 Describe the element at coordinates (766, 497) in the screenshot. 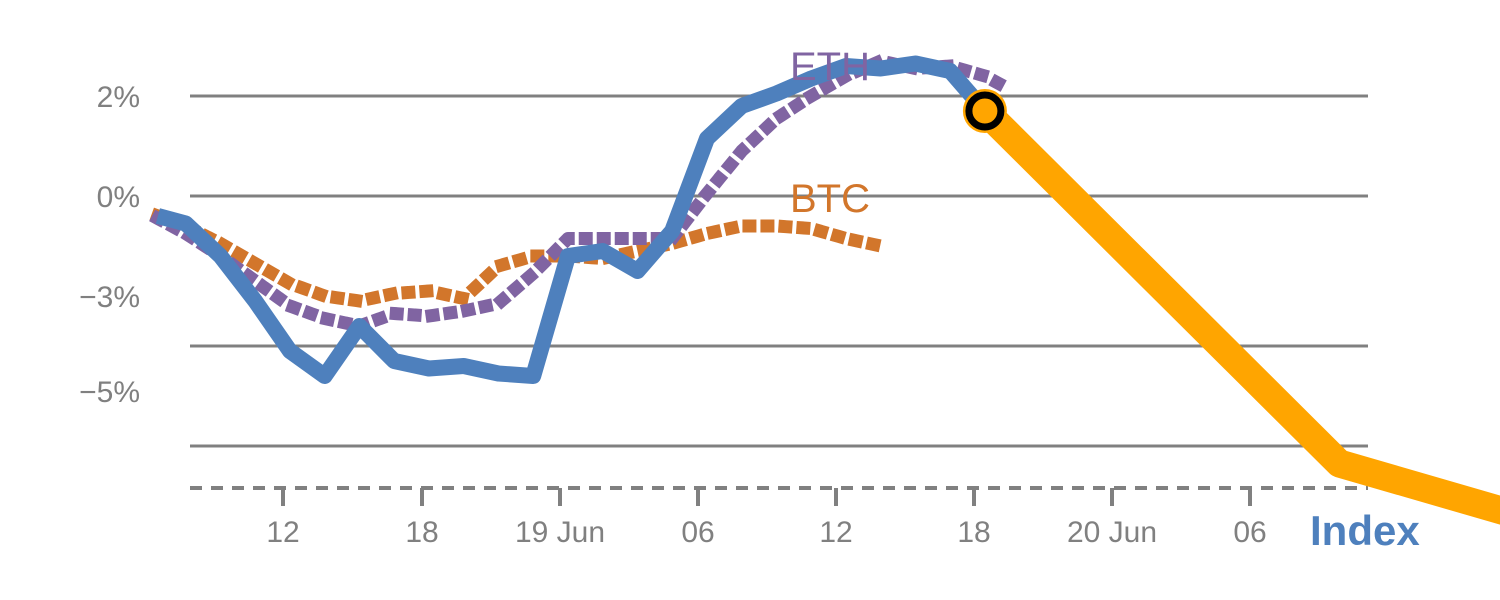

I see `x-axis-ticks` at that location.